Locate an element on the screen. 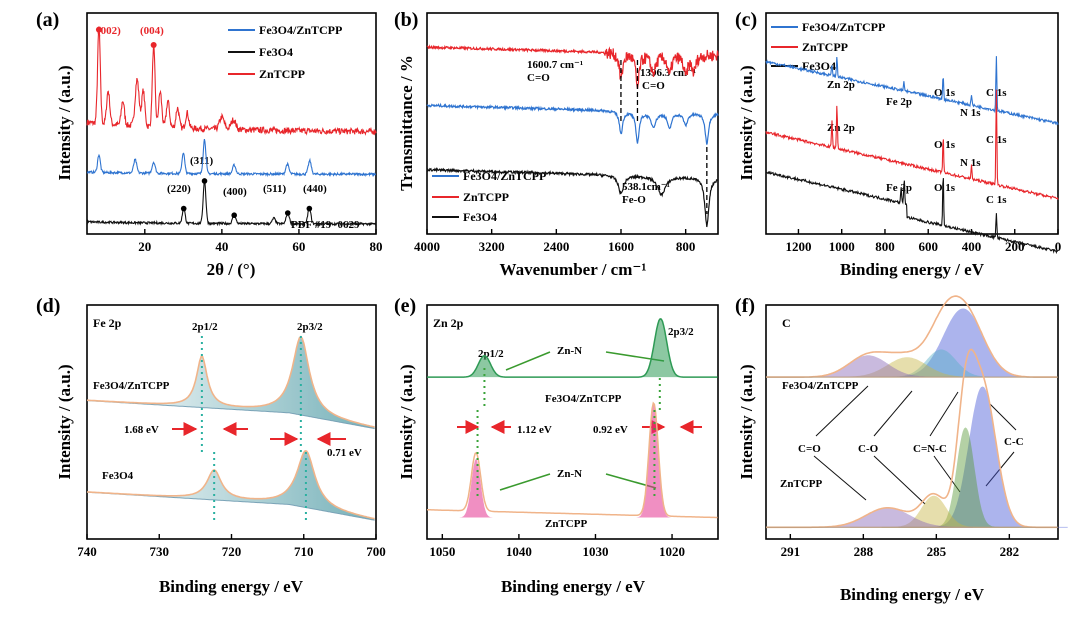 This screenshot has height=624, width=1080. legend-a: Fe3O4/ZnTCPP Fe3O4 ZnTCPP is located at coordinates (285, 52).